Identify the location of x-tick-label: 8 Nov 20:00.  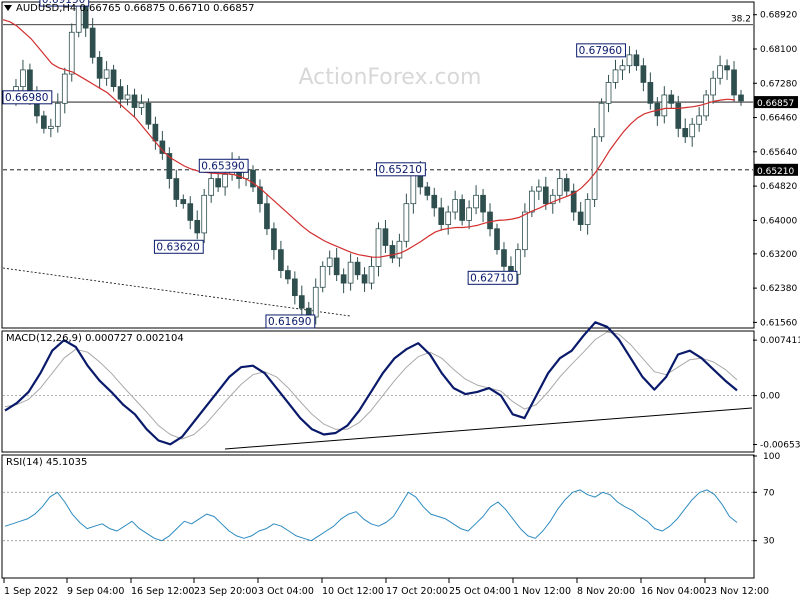
(606, 591).